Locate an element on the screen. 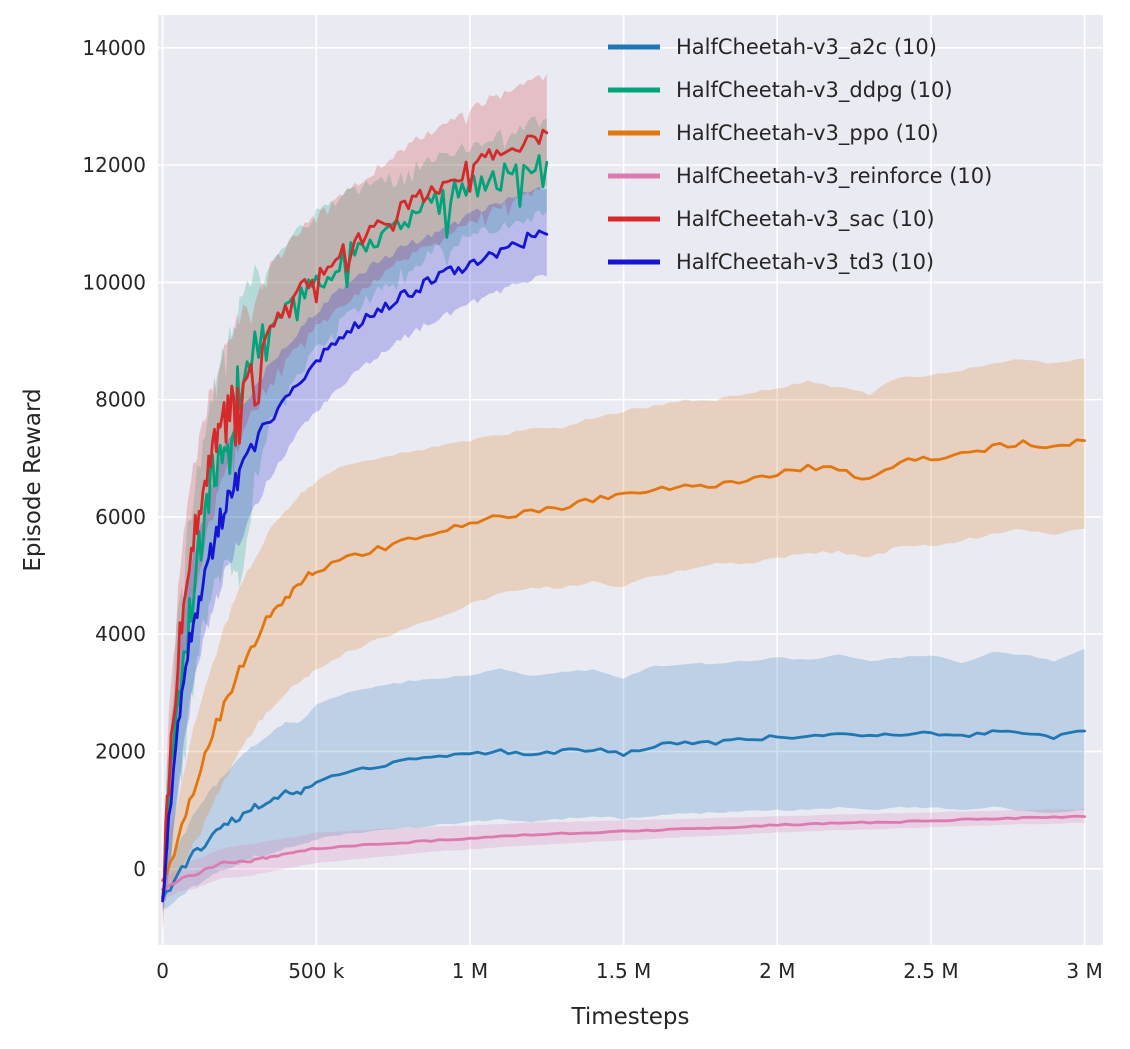 The width and height of the screenshot is (1130, 1049). y-tick-label: 10000 is located at coordinates (114, 282).